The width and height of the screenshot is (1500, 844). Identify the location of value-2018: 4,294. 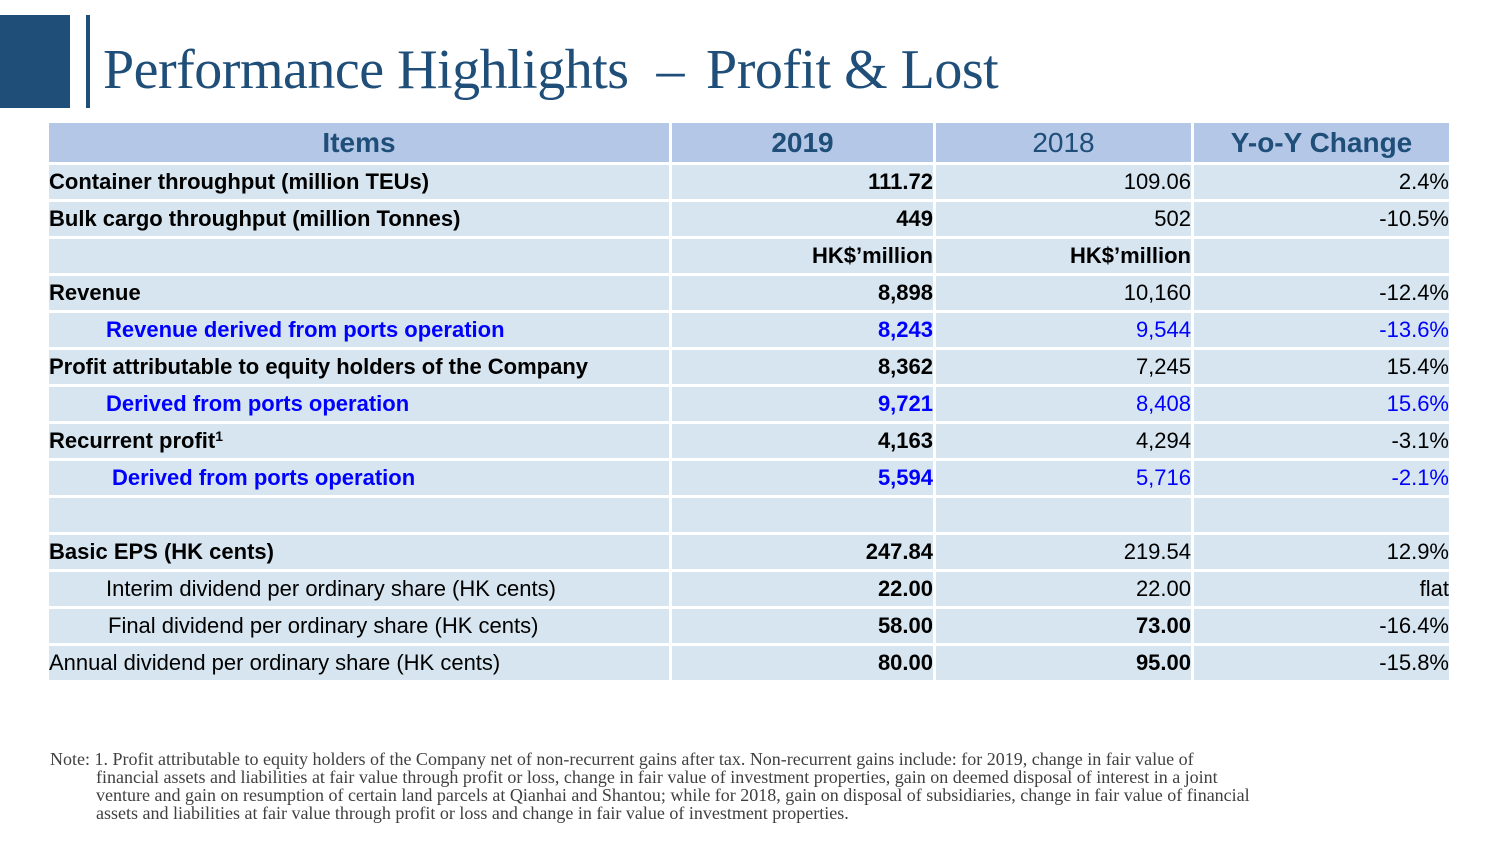
(1063, 441).